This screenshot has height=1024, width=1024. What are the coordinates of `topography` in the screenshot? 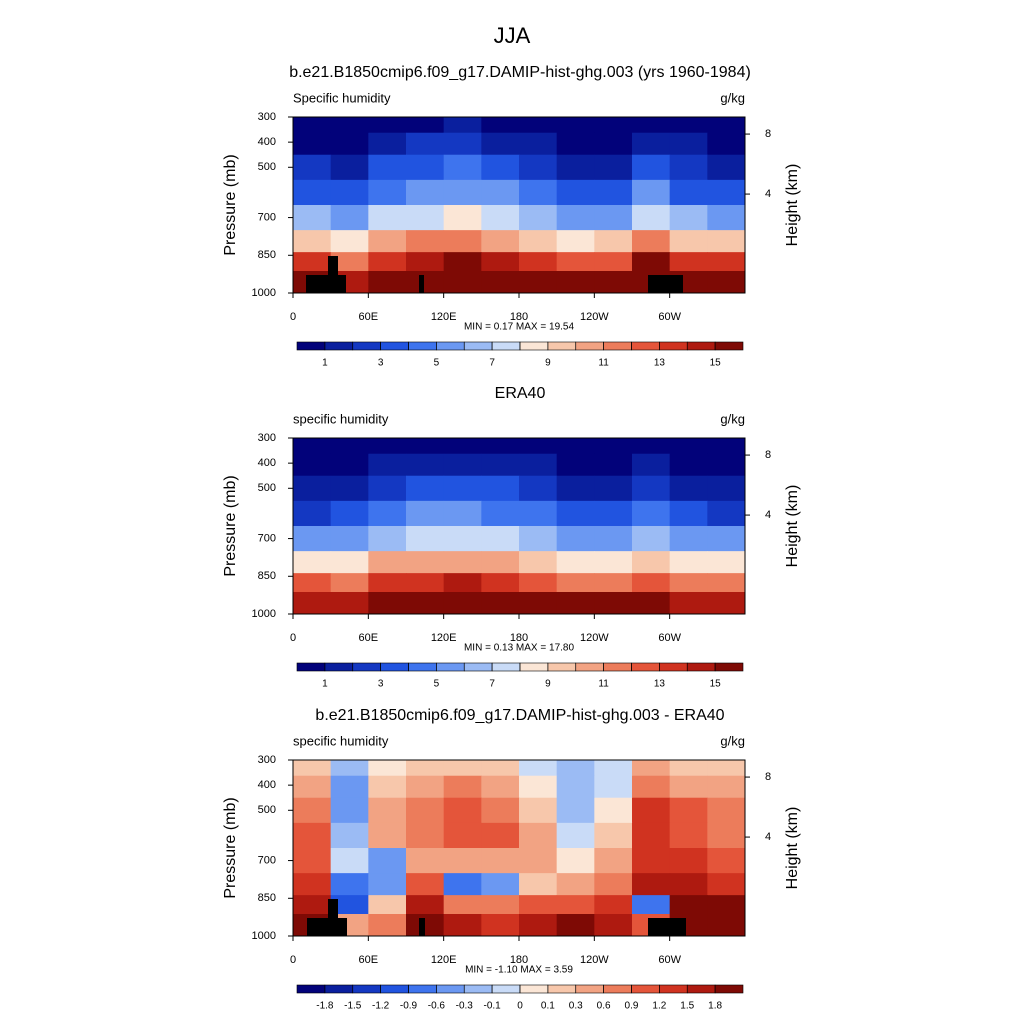 It's located at (327, 927).